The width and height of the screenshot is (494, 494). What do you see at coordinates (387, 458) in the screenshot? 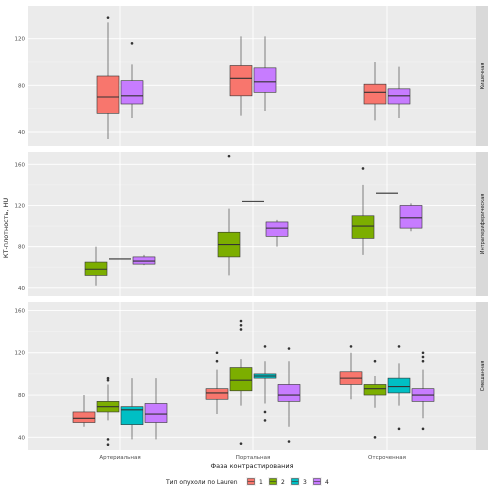
I see `x-tick-label: Отсроченная` at bounding box center [387, 458].